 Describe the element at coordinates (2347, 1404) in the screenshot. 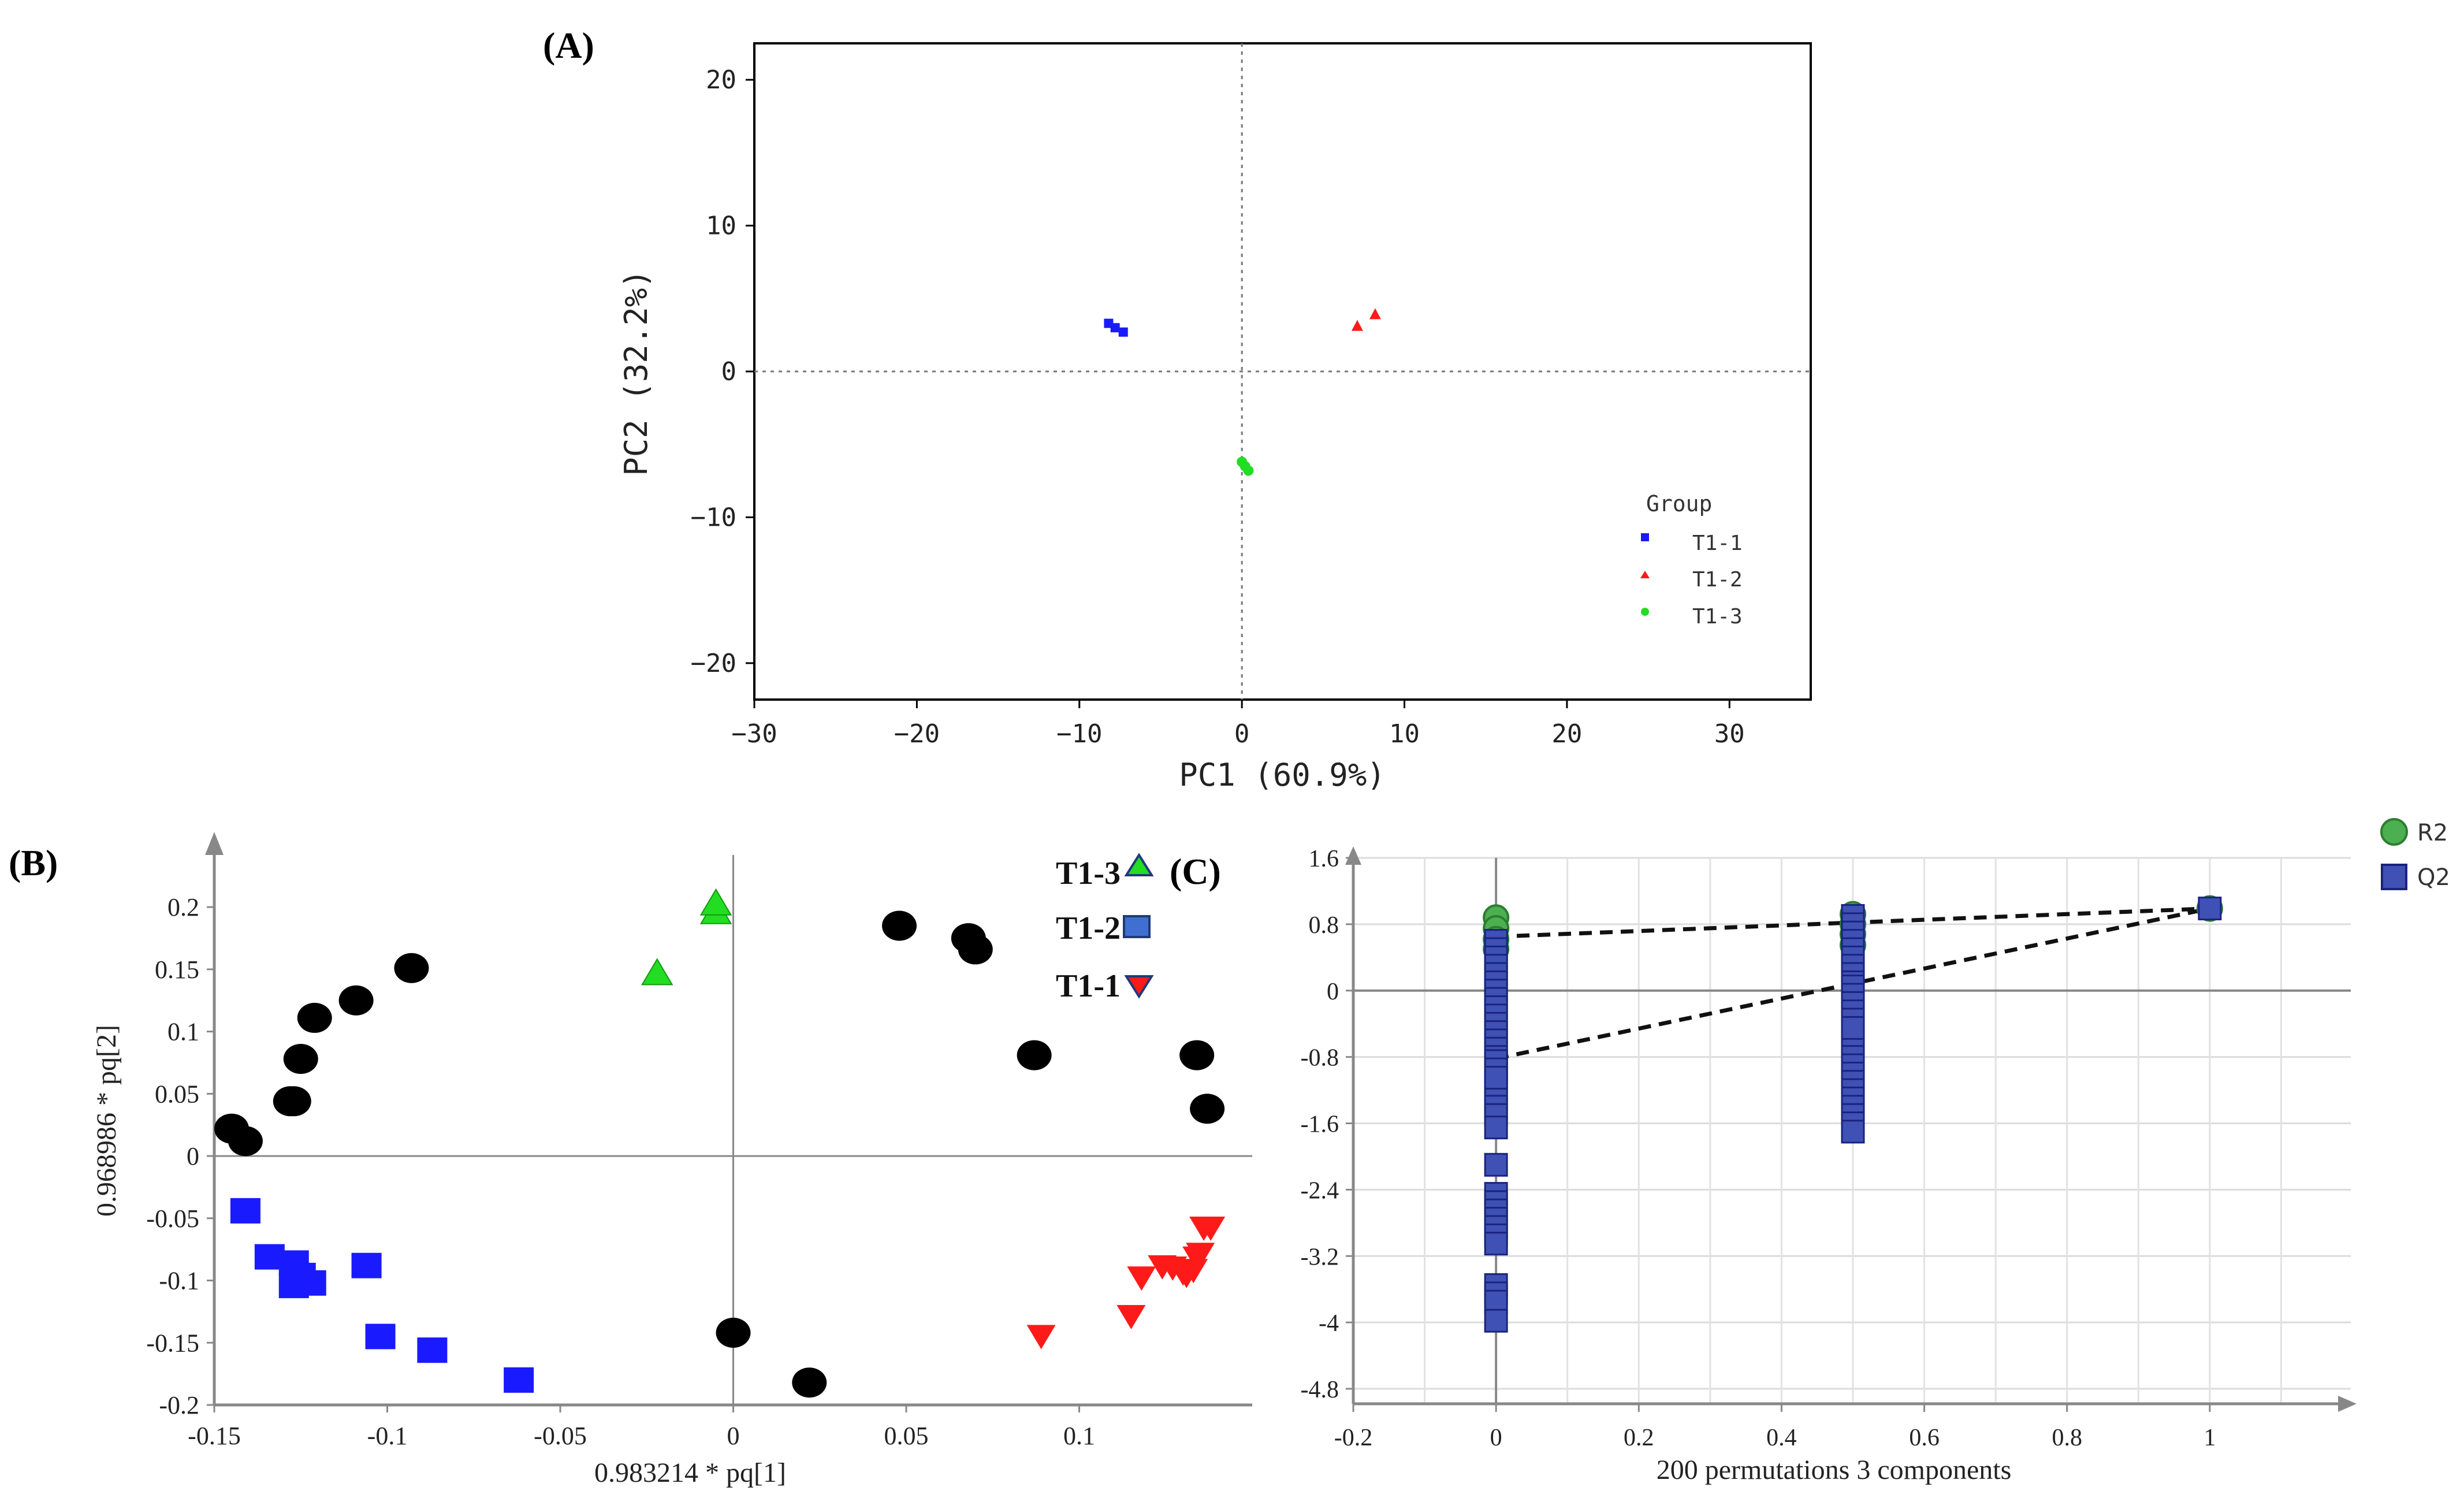

I see `panel-c-x-arrow-icon` at that location.